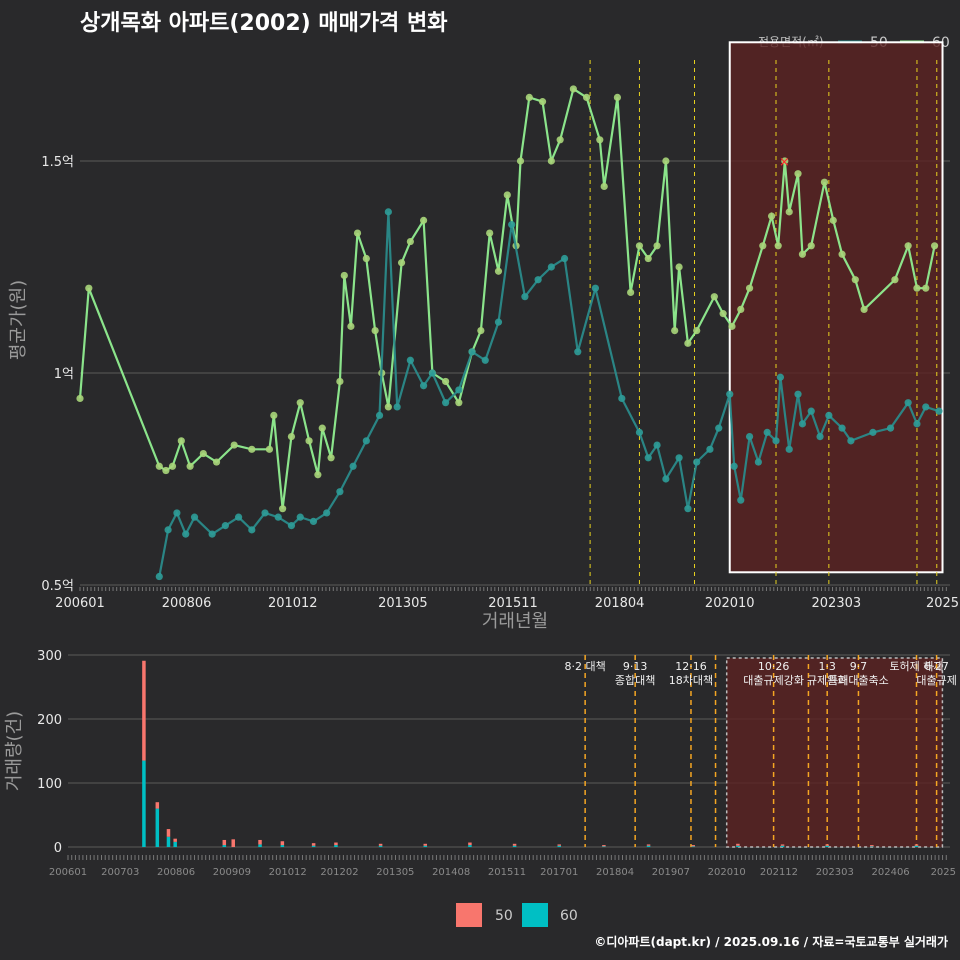 This screenshot has width=960, height=960. What do you see at coordinates (120, 872) in the screenshot?
I see `bar-x-tick-label: 200703` at bounding box center [120, 872].